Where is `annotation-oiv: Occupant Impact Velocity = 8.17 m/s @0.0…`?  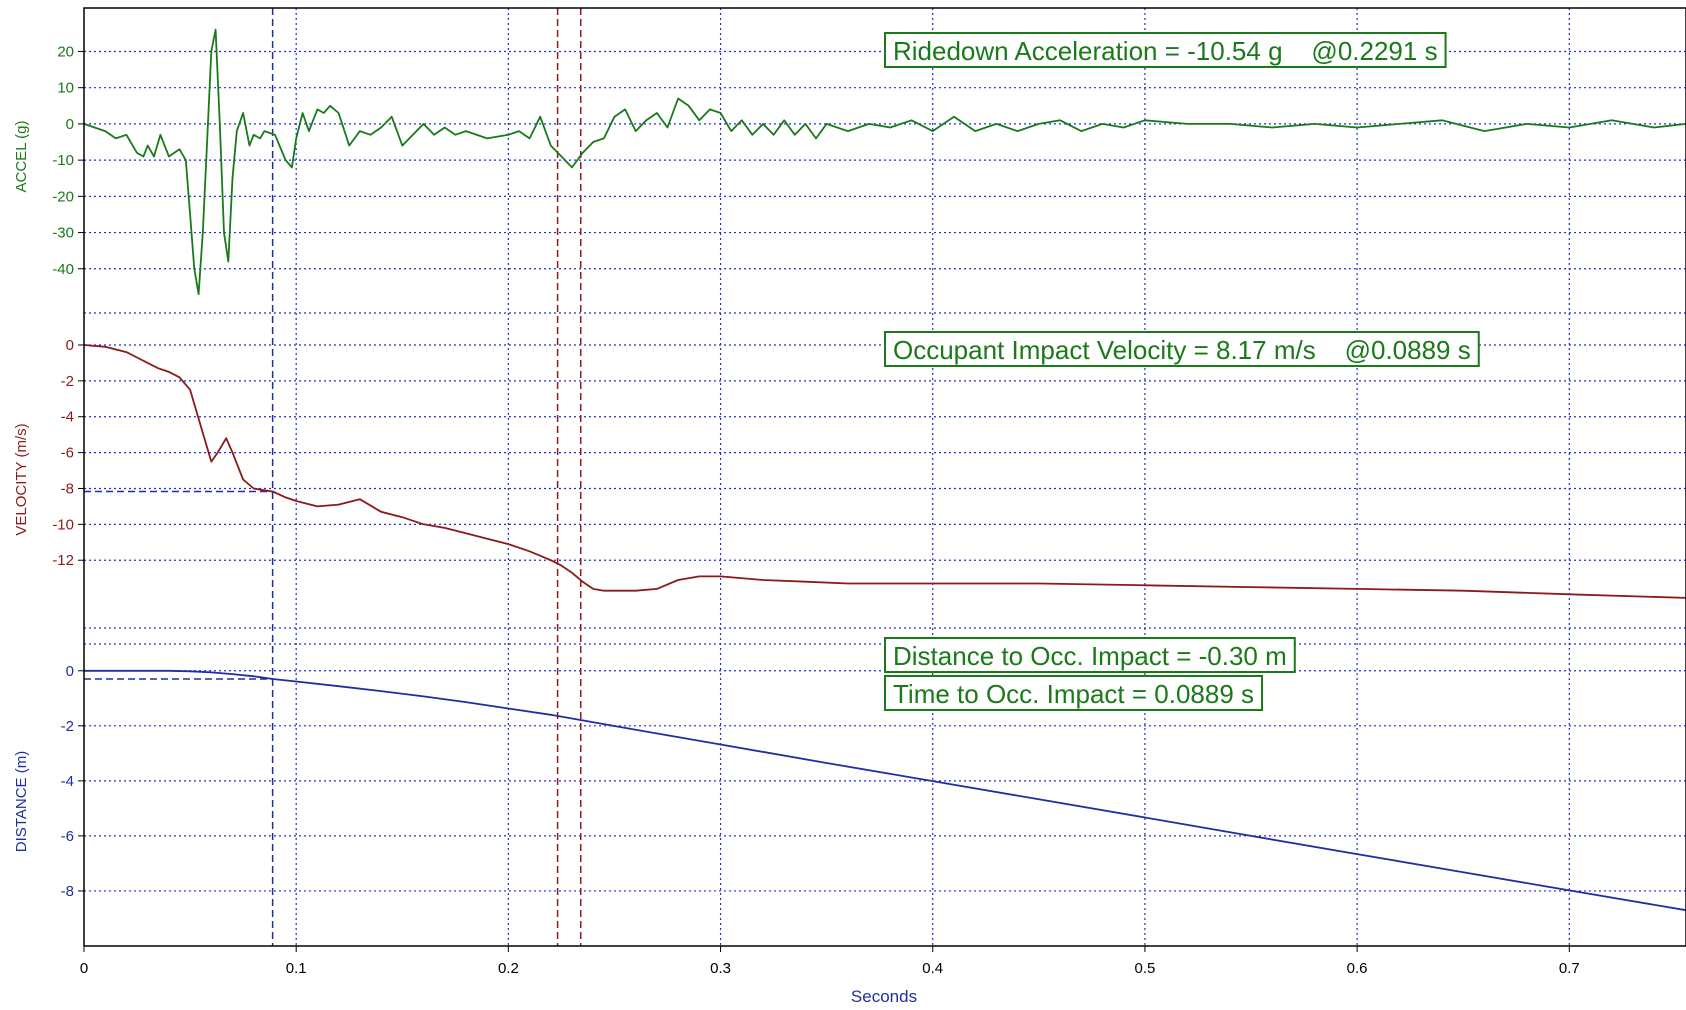
annotation-oiv: Occupant Impact Velocity = 8.17 m/s @0.0… is located at coordinates (1182, 349).